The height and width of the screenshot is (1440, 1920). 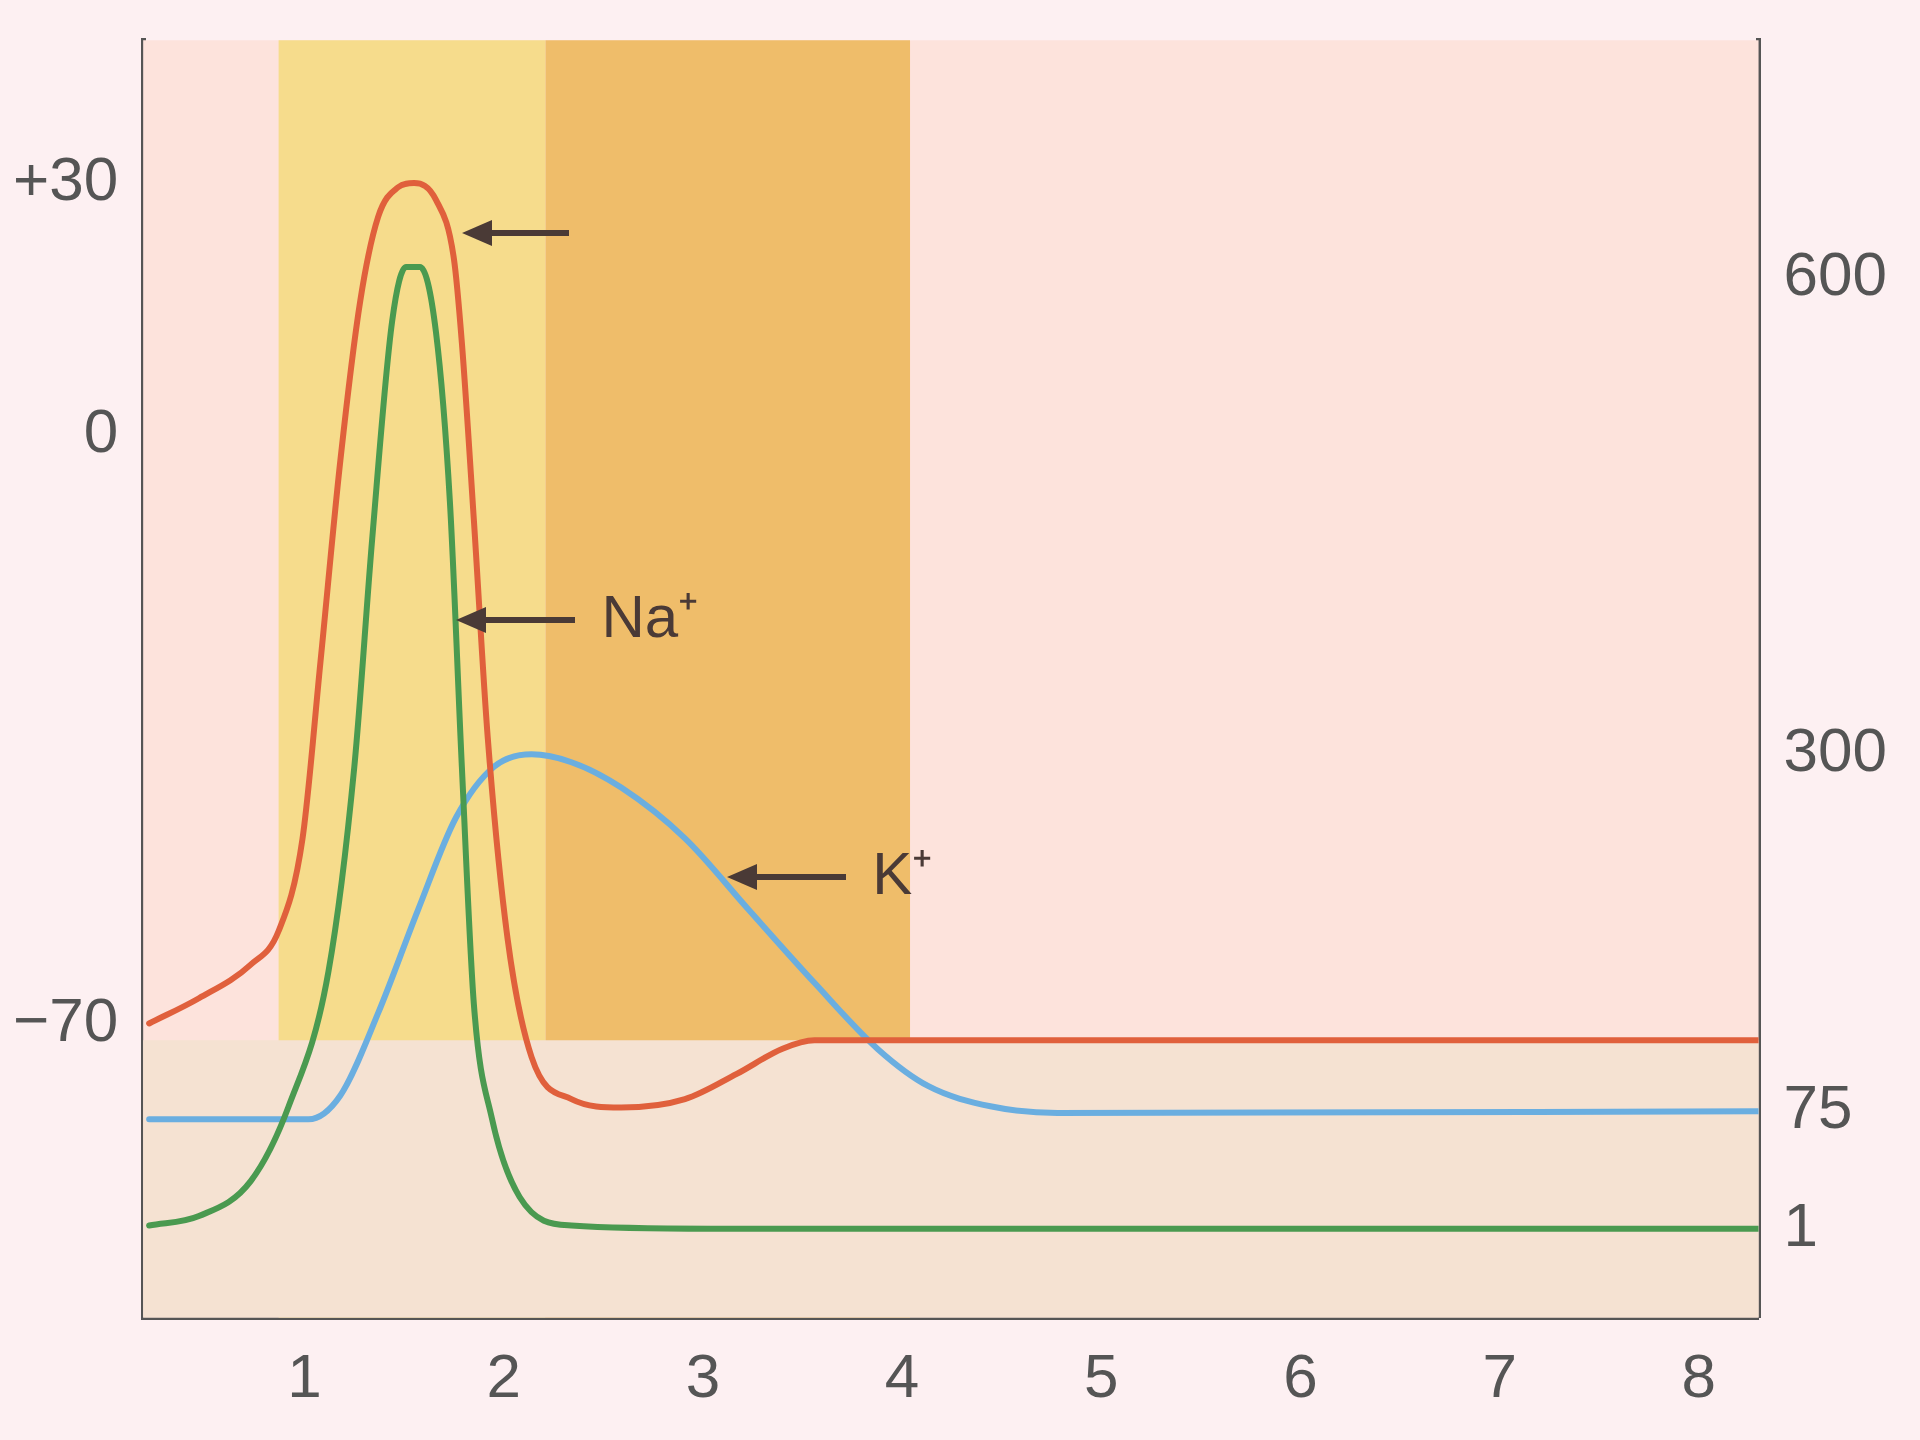 I want to click on x-tick-label: 4, so click(x=902, y=1375).